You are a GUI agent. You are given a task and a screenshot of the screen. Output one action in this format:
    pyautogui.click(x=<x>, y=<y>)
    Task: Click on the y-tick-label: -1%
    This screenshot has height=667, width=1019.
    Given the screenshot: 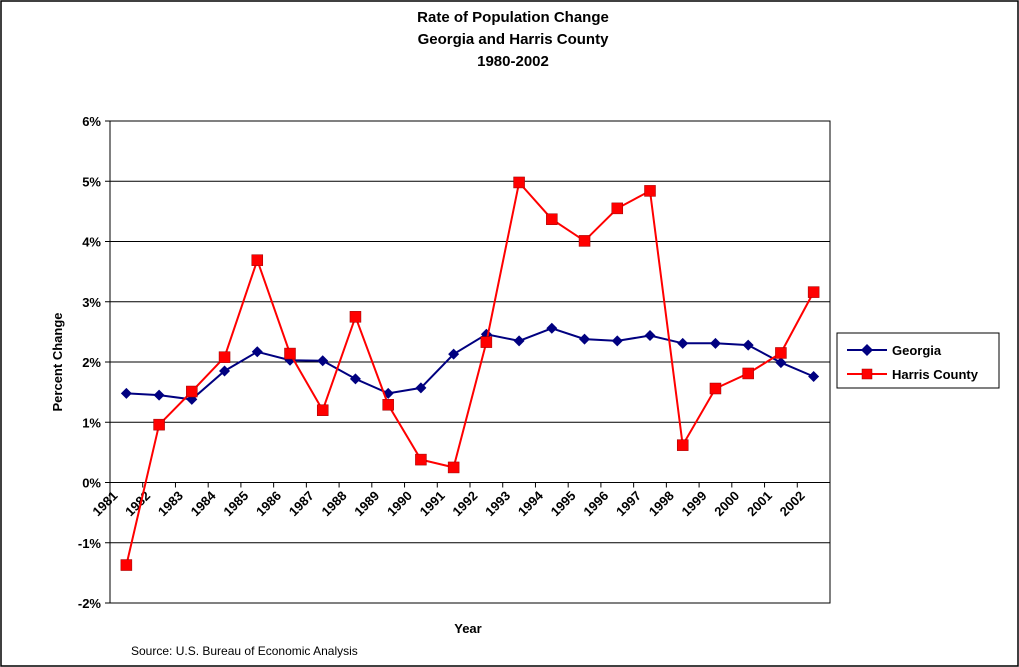 What is the action you would take?
    pyautogui.click(x=90, y=543)
    